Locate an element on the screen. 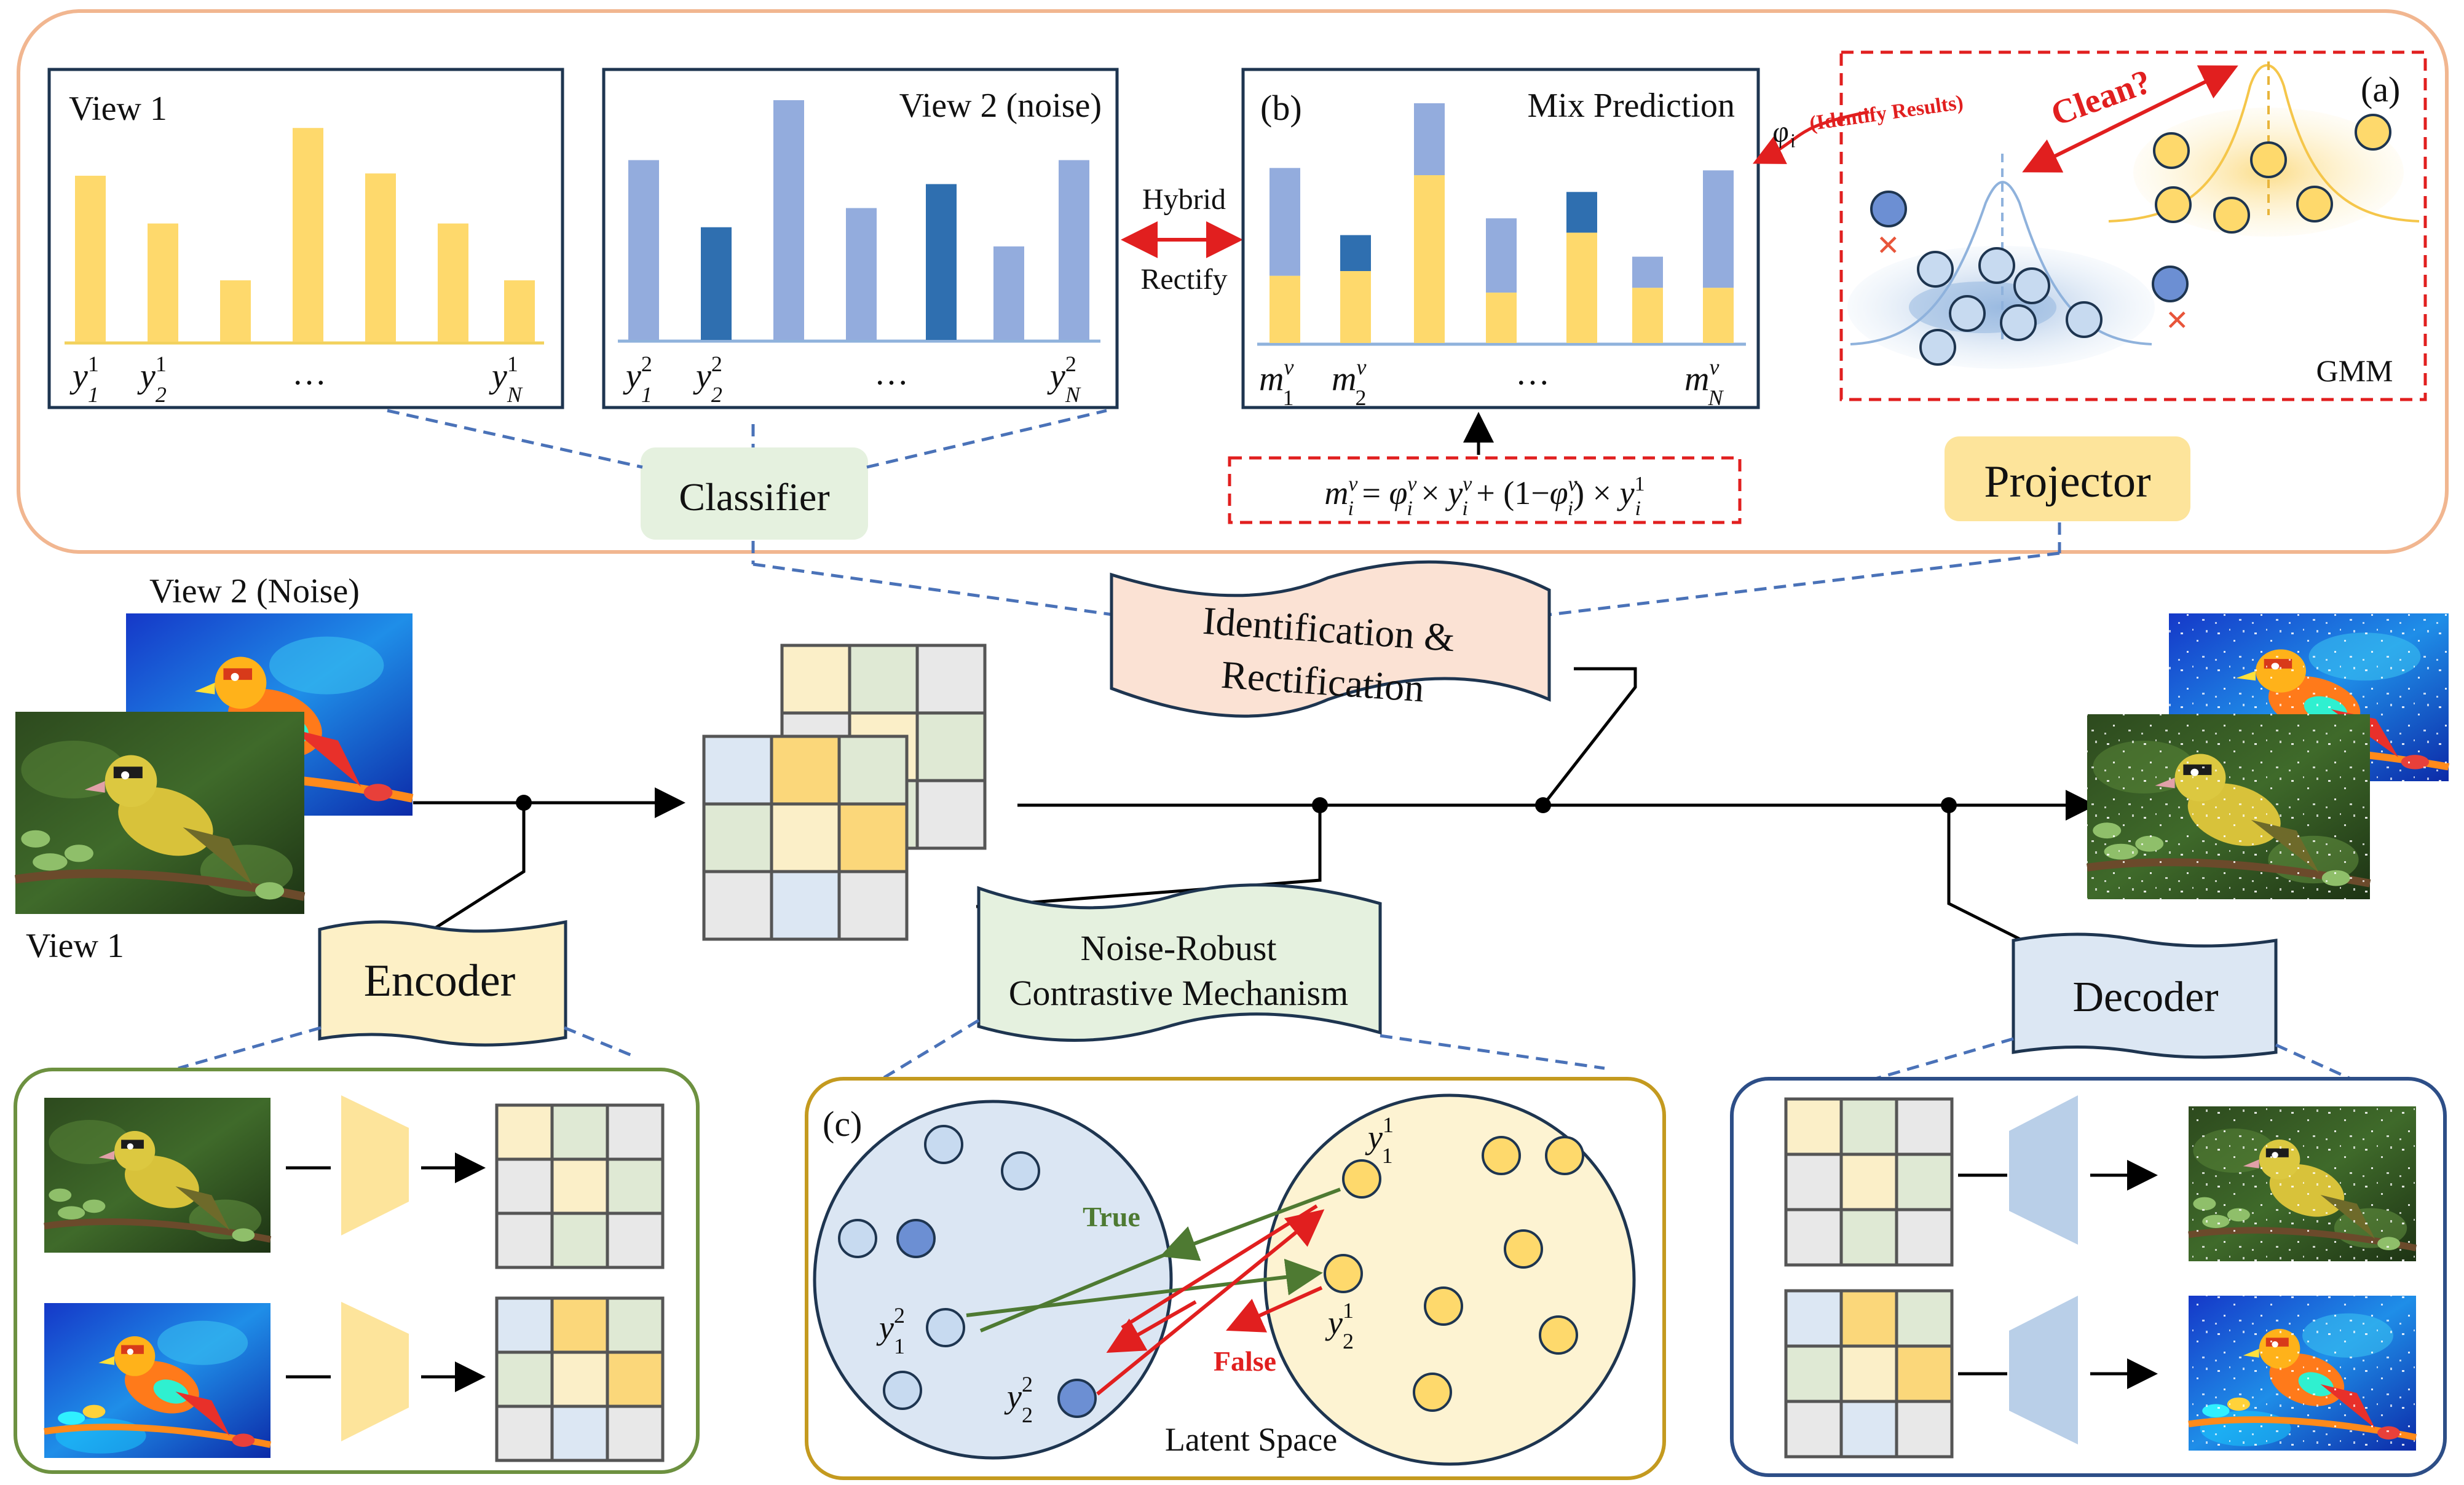 The height and width of the screenshot is (1485, 2464). latent-space-label: Latent Space is located at coordinates (1251, 1439).